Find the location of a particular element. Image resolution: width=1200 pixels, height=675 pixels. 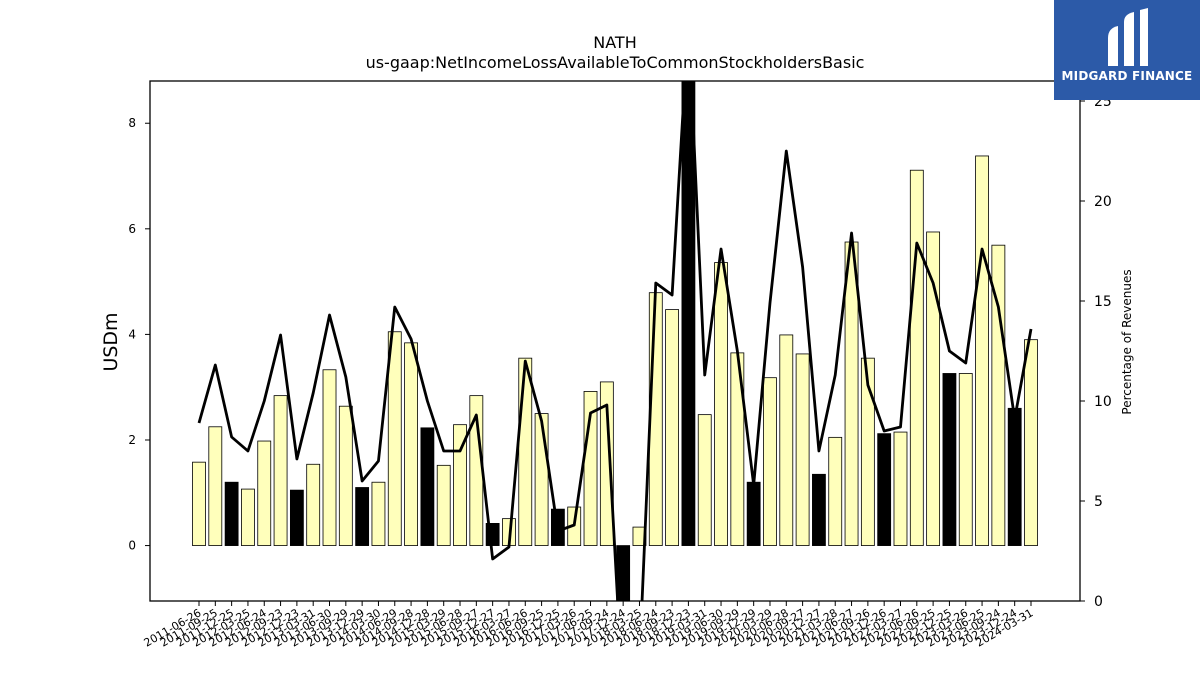

y-tick-label: 8 is located at coordinates (132, 123).